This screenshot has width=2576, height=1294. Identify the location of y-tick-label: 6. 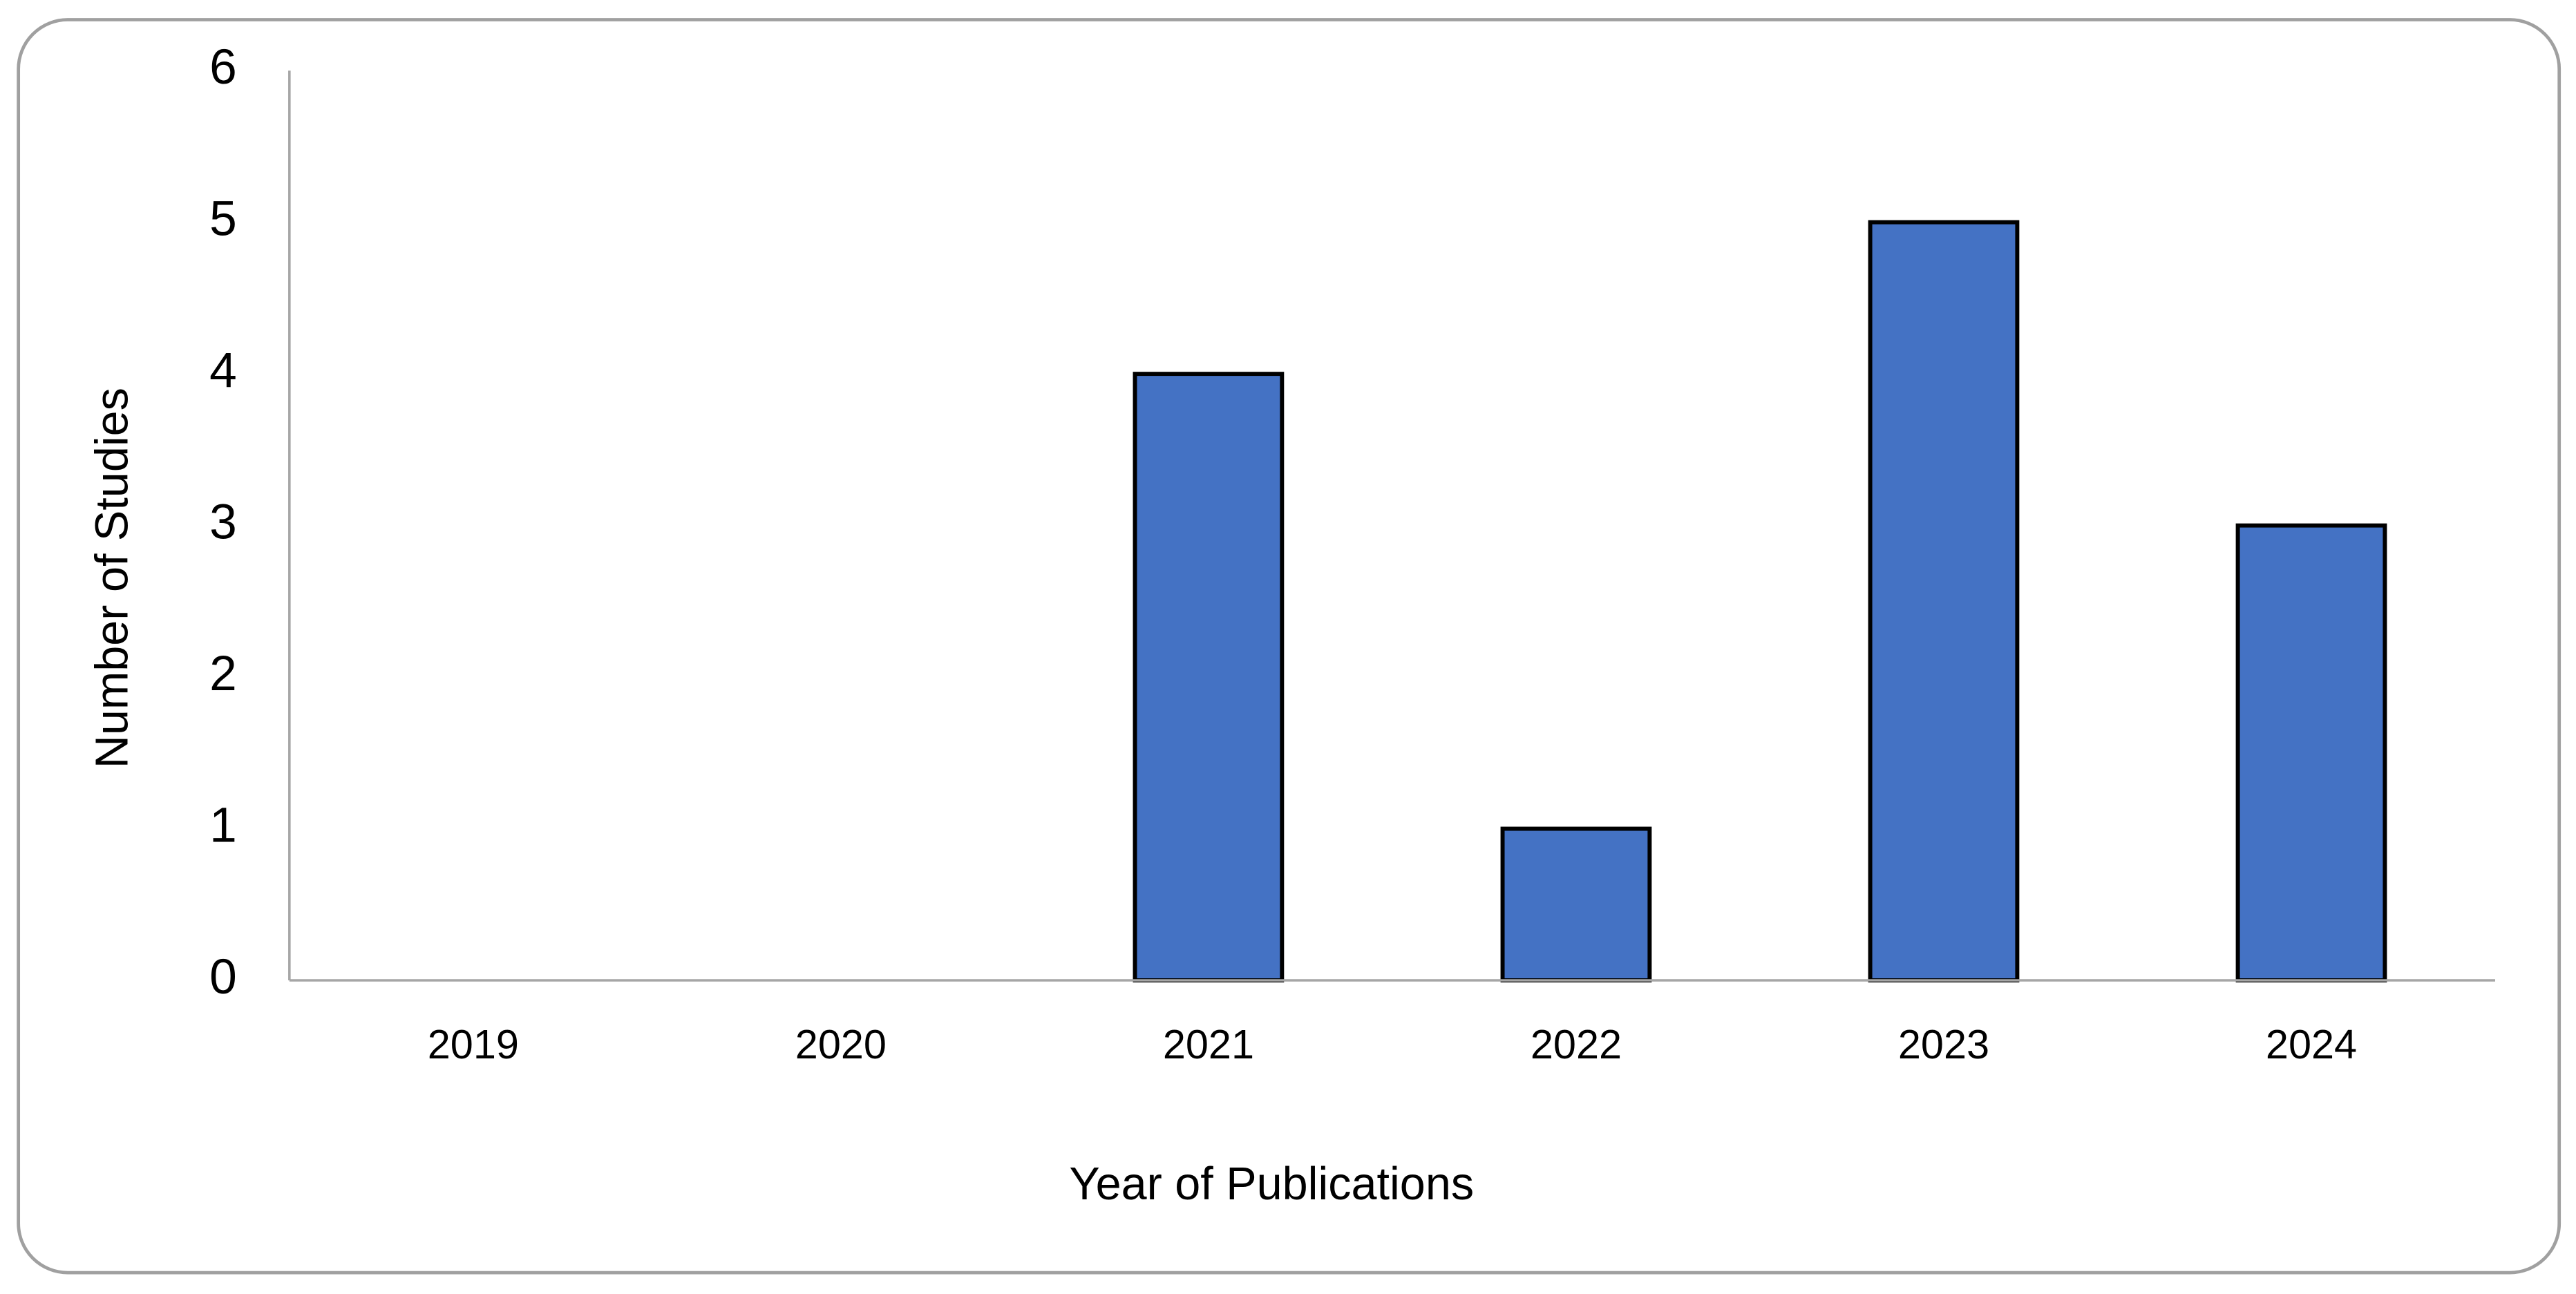
(223, 67).